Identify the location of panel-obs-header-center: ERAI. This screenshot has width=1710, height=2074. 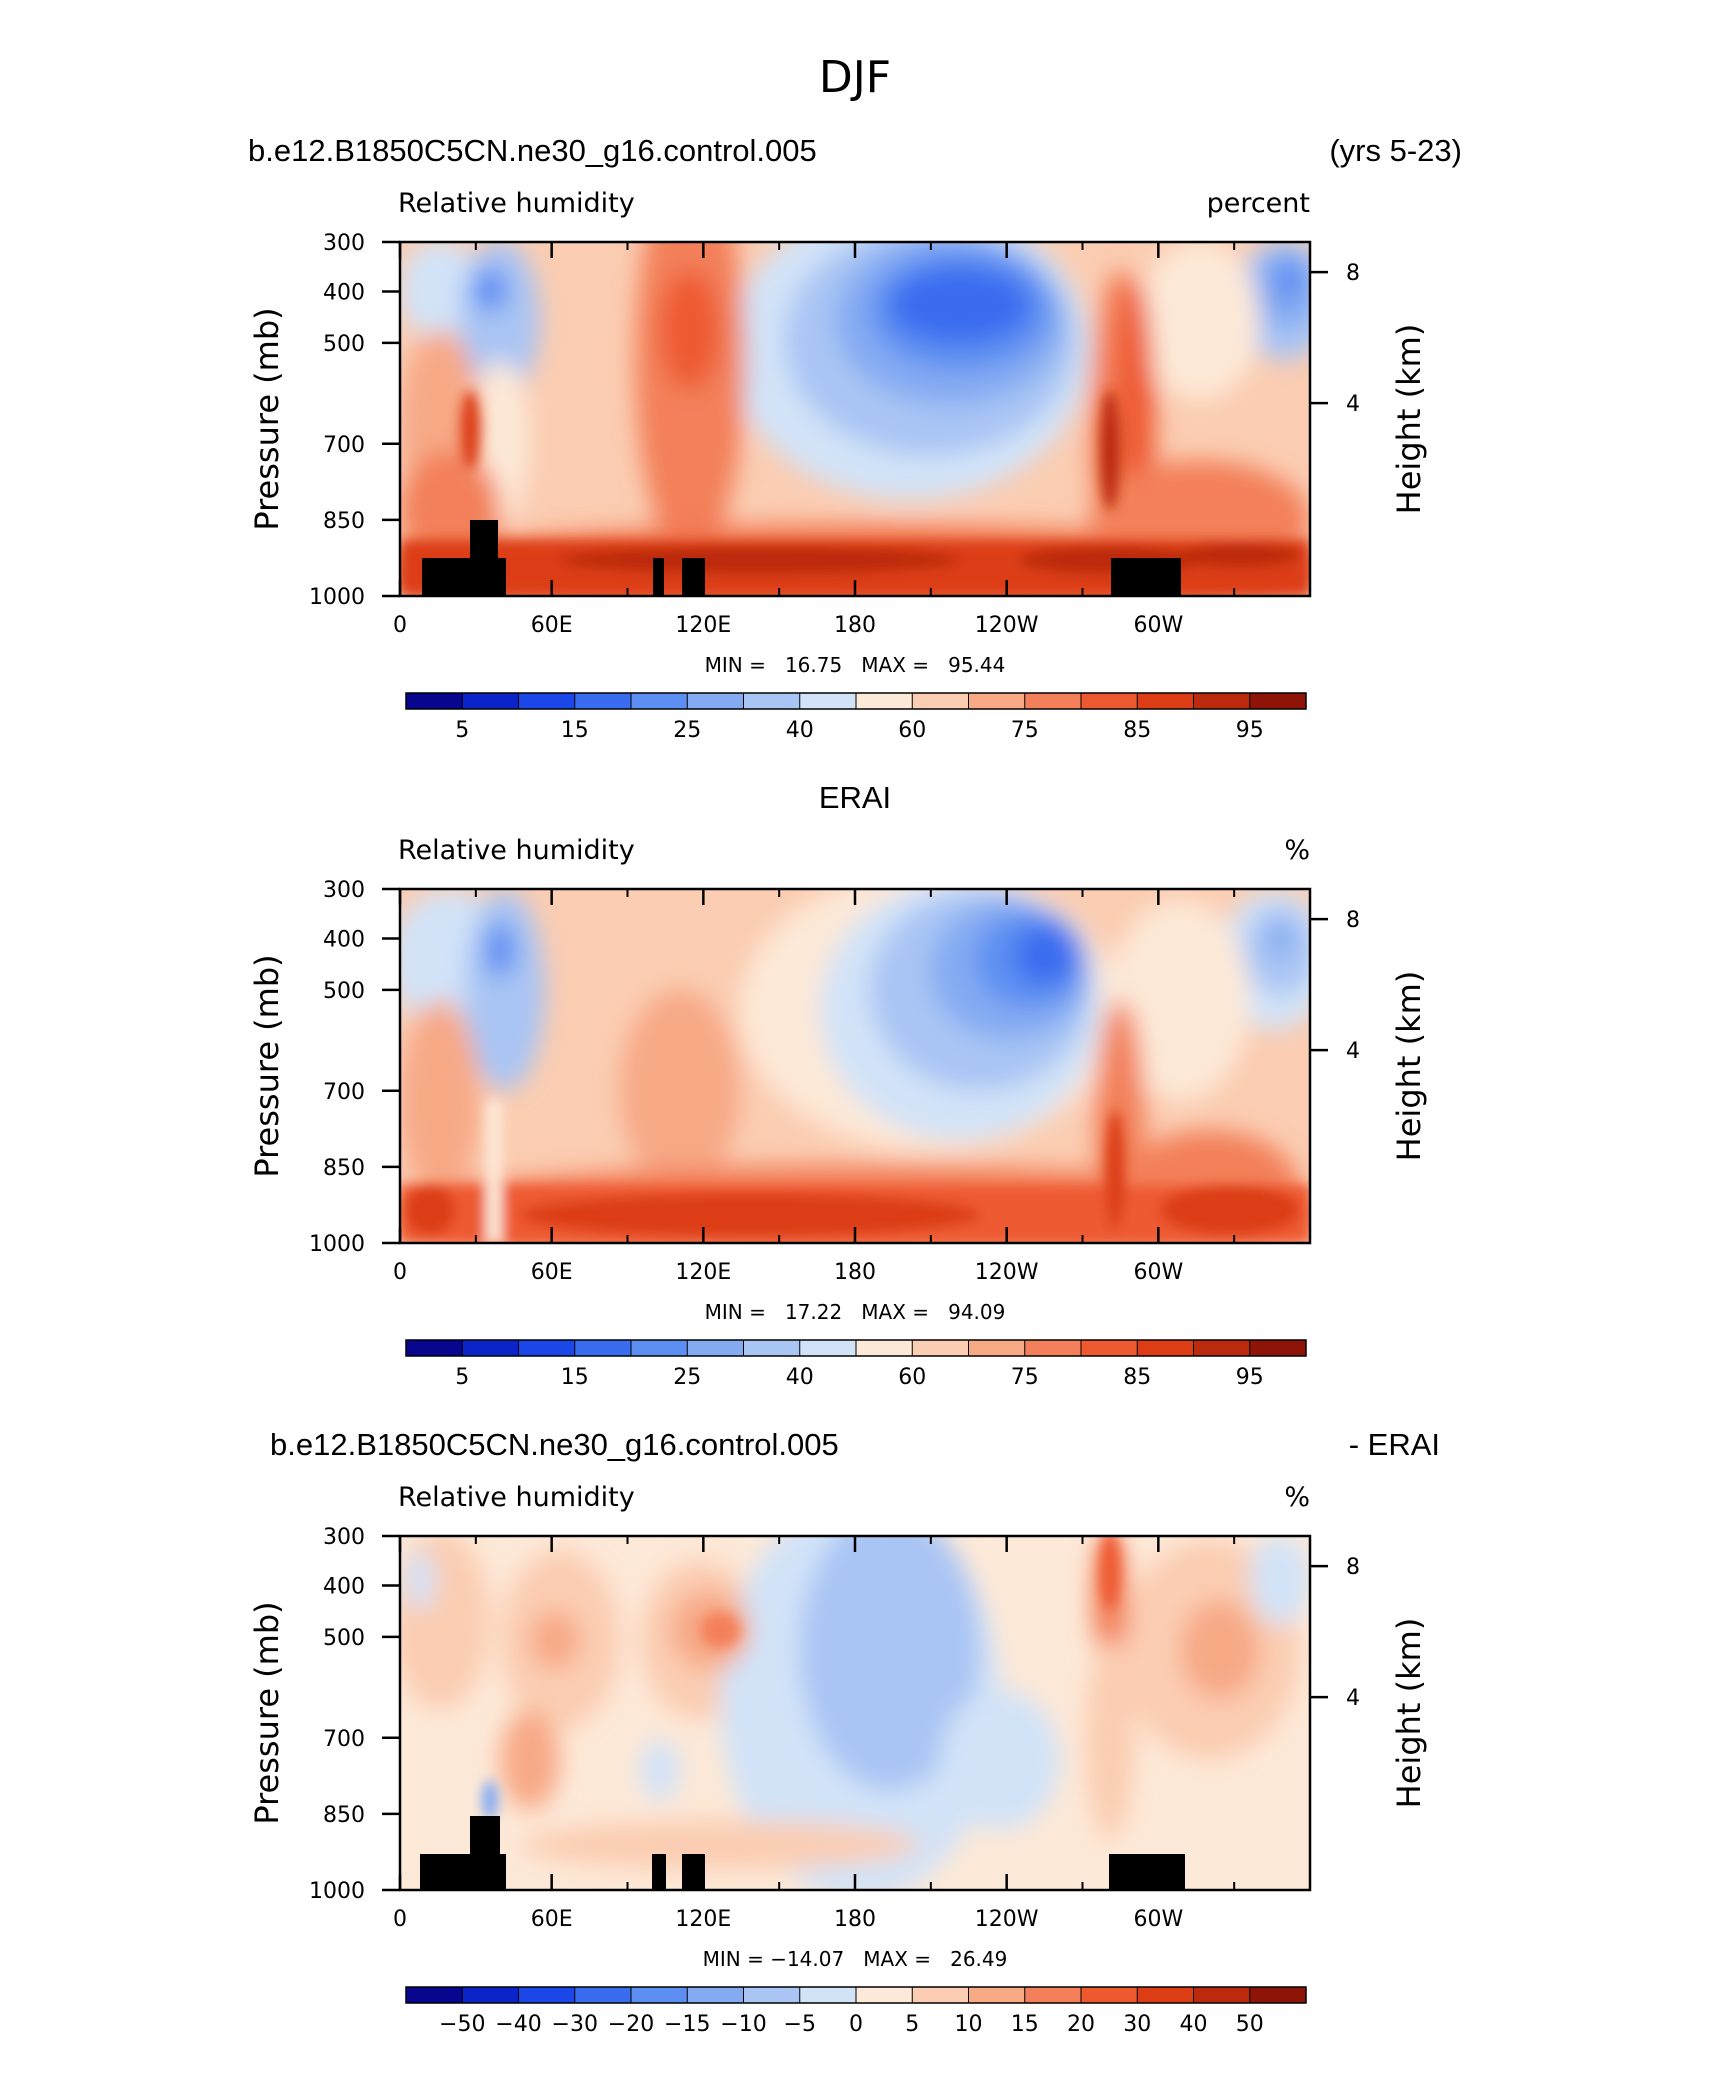
(855, 797).